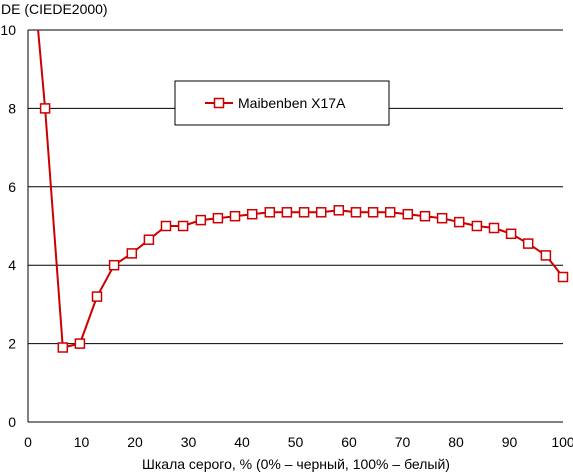 The image size is (573, 472). What do you see at coordinates (510, 442) in the screenshot?
I see `x-tick-label: 90` at bounding box center [510, 442].